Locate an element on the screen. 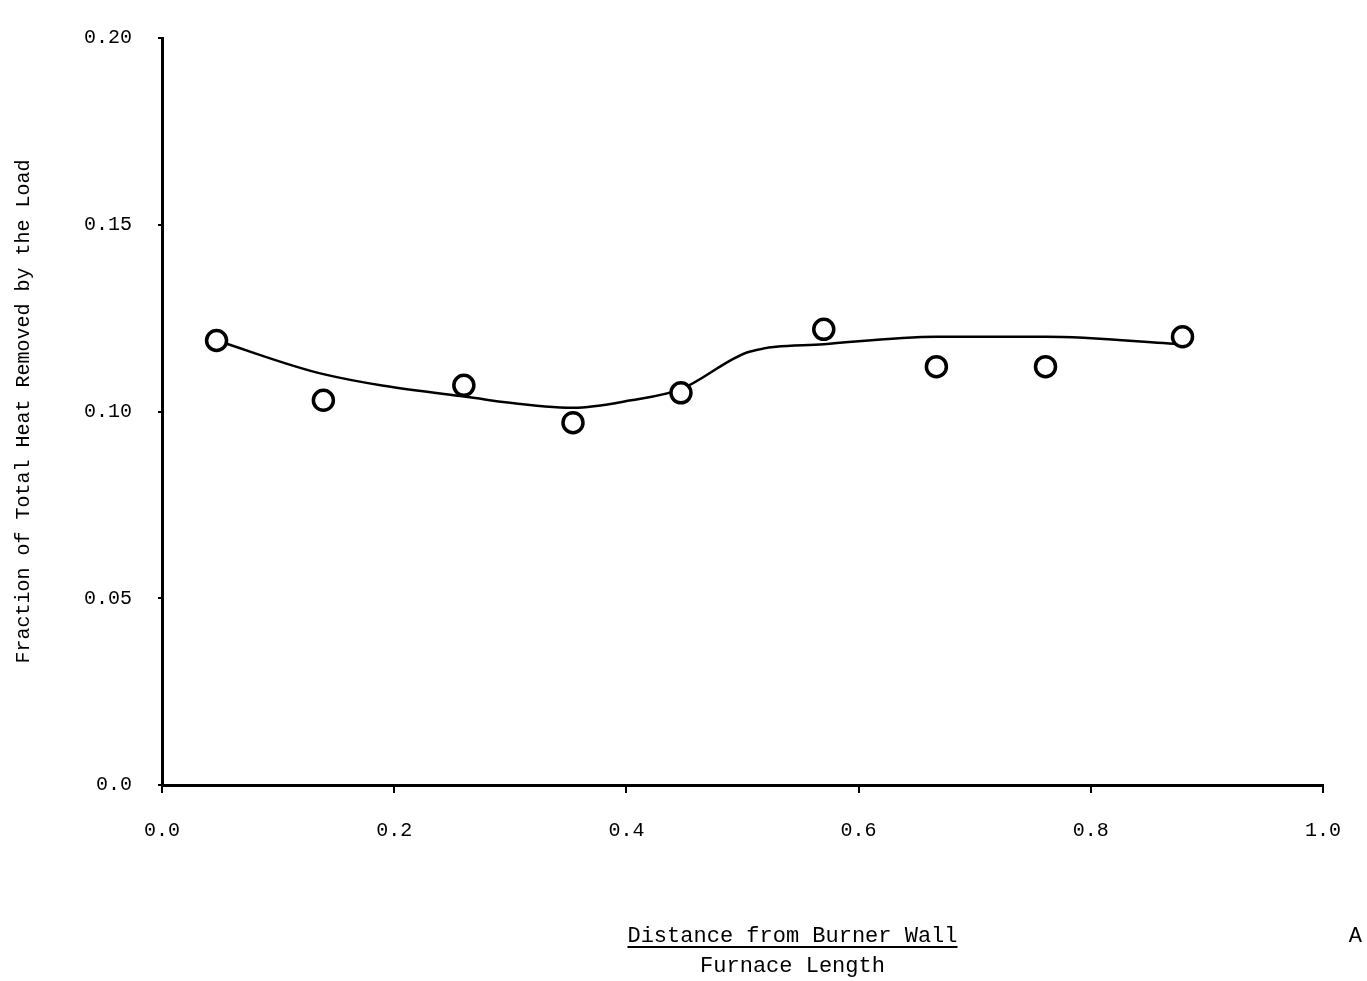 The image size is (1367, 981). text: A is located at coordinates (1355, 936).